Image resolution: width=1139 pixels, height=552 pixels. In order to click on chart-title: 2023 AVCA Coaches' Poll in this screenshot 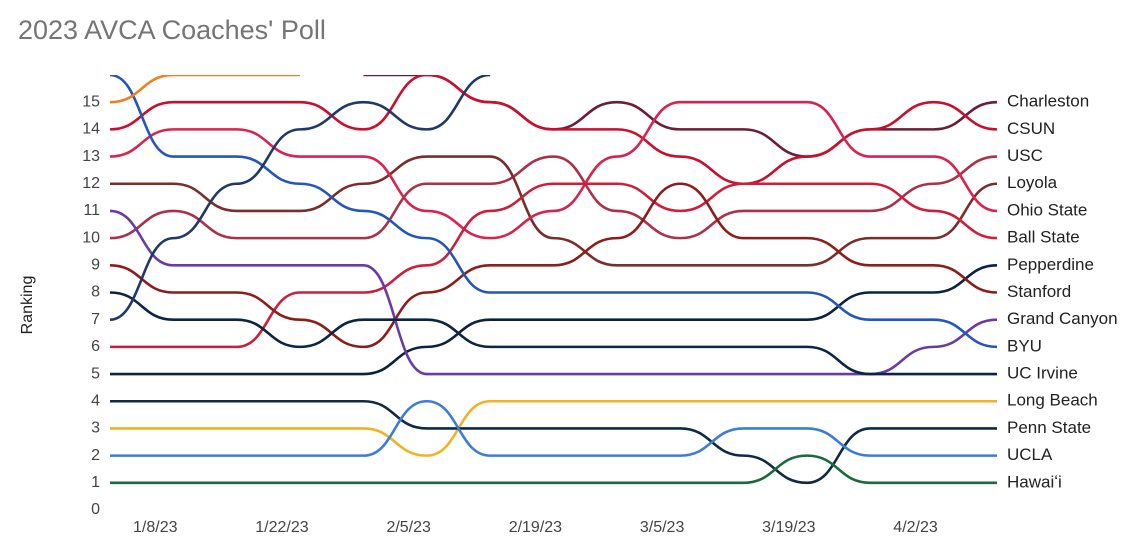, I will do `click(172, 30)`.